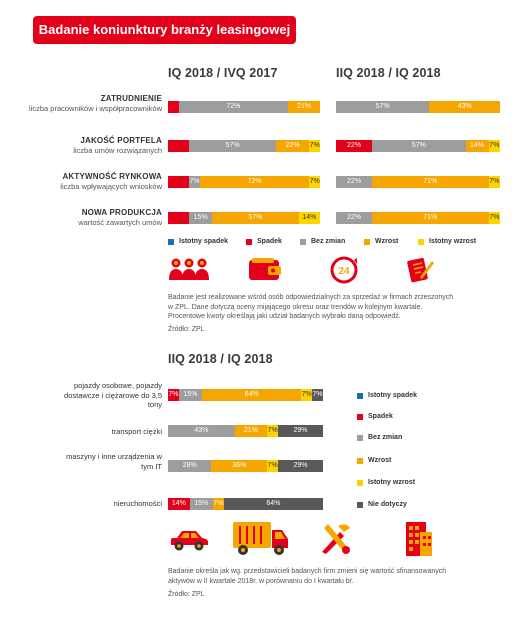 This screenshot has width=525, height=624. I want to click on legend-item-istotny-wzrost: Istotny wzrost, so click(447, 241).